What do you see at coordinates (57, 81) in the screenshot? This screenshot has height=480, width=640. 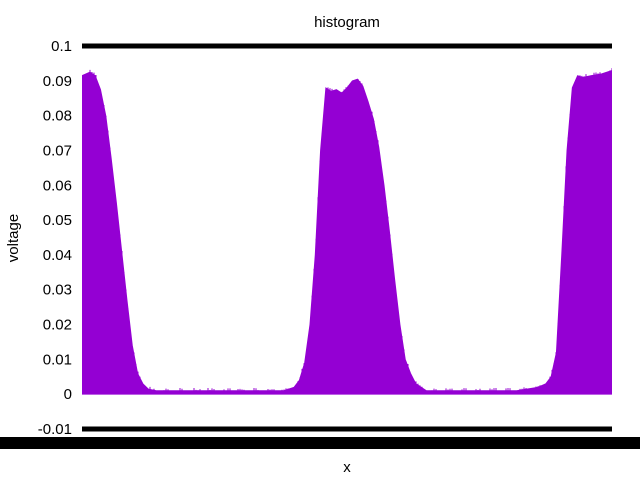 I see `y-tick-label: 0.09` at bounding box center [57, 81].